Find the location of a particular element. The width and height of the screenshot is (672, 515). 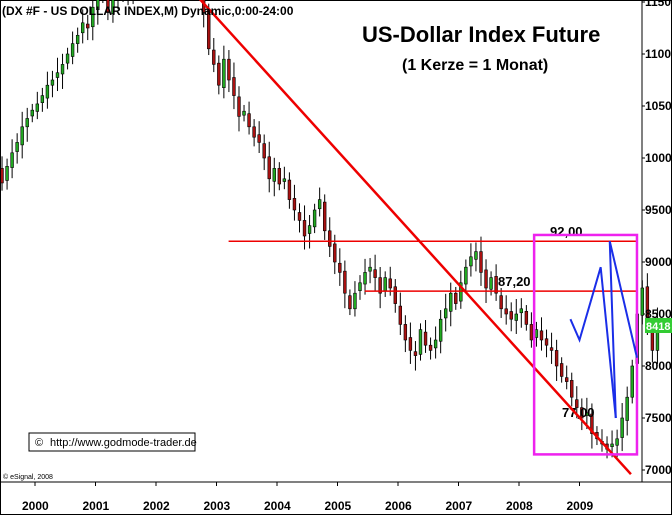

target-box is located at coordinates (585, 344).